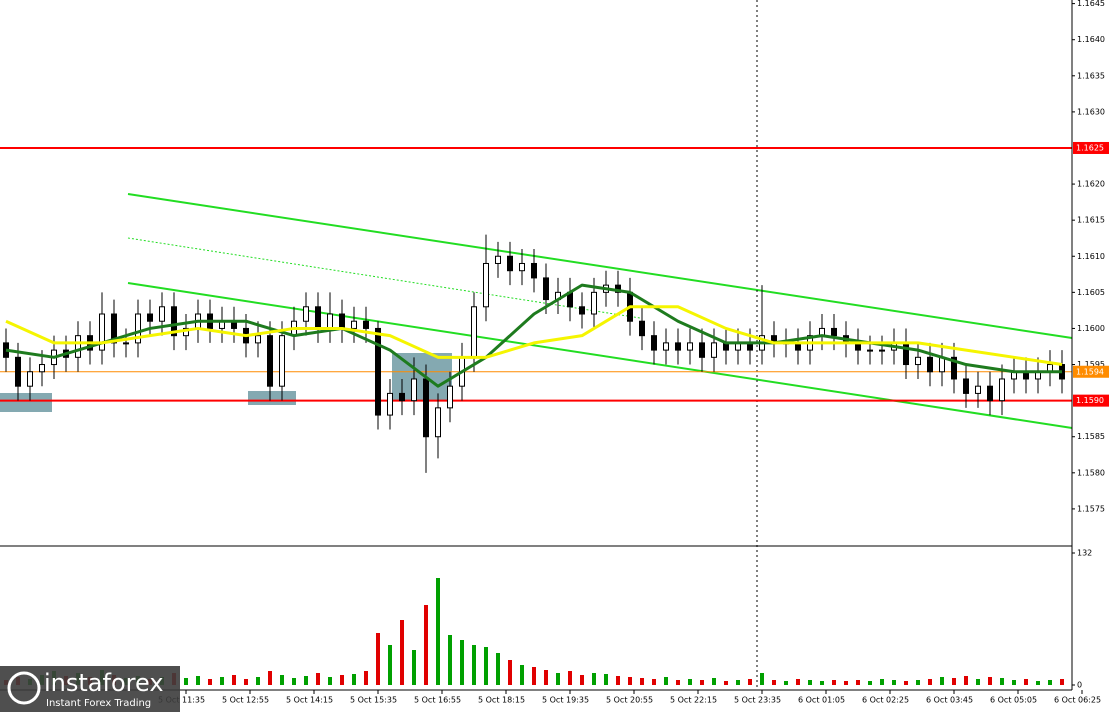 Image resolution: width=1113 pixels, height=712 pixels. What do you see at coordinates (1091, 4) in the screenshot?
I see `y-tick-label: 1.1645` at bounding box center [1091, 4].